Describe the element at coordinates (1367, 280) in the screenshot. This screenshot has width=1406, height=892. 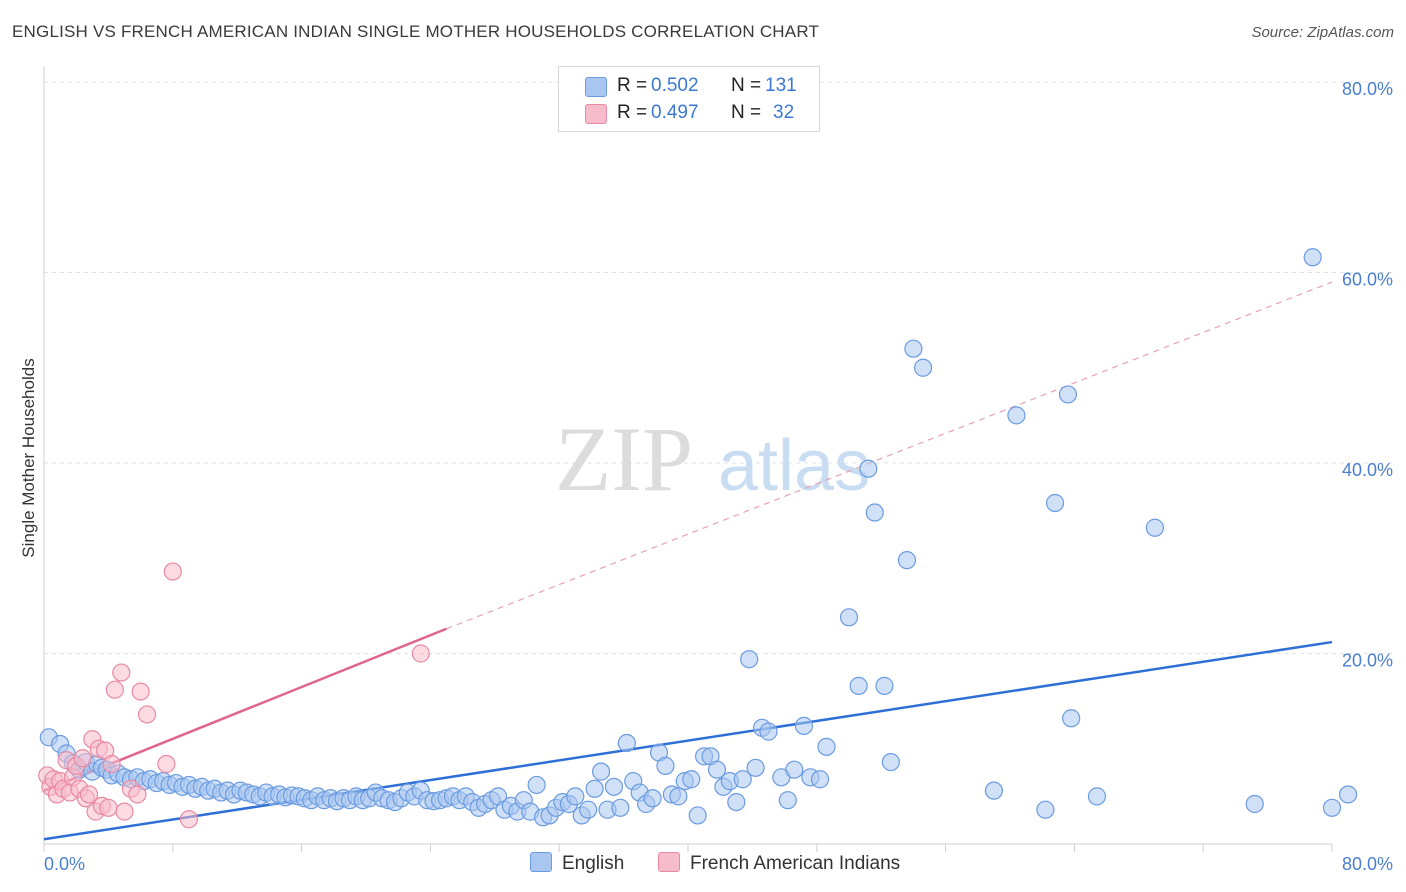
I see `y-tick-label: 60.0%` at that location.